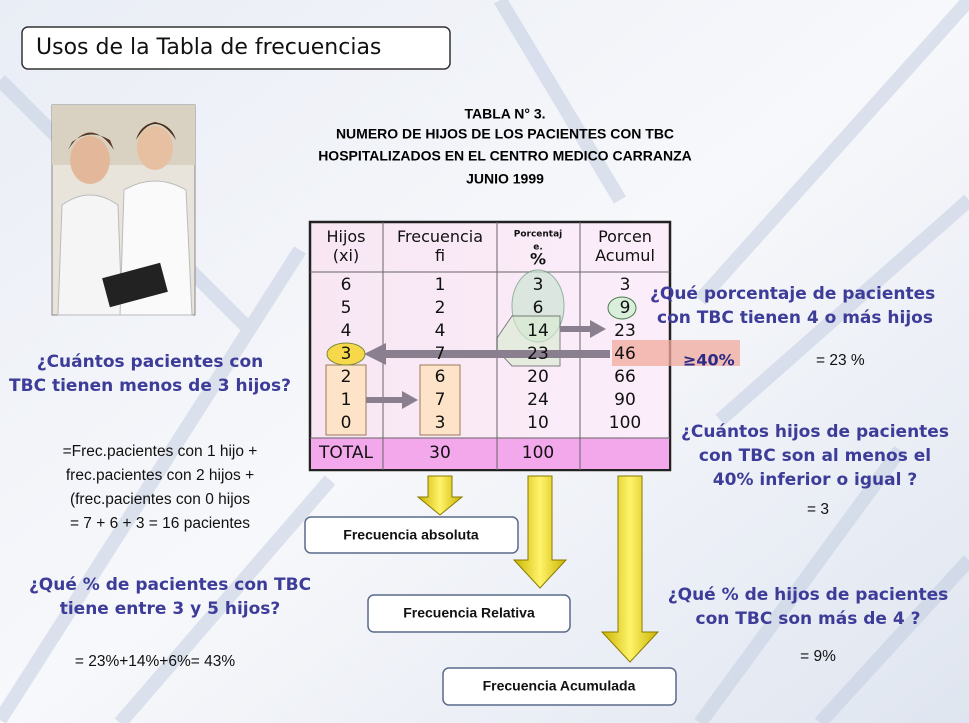 The width and height of the screenshot is (969, 723). Describe the element at coordinates (818, 656) in the screenshot. I see `answer: = 9%` at that location.